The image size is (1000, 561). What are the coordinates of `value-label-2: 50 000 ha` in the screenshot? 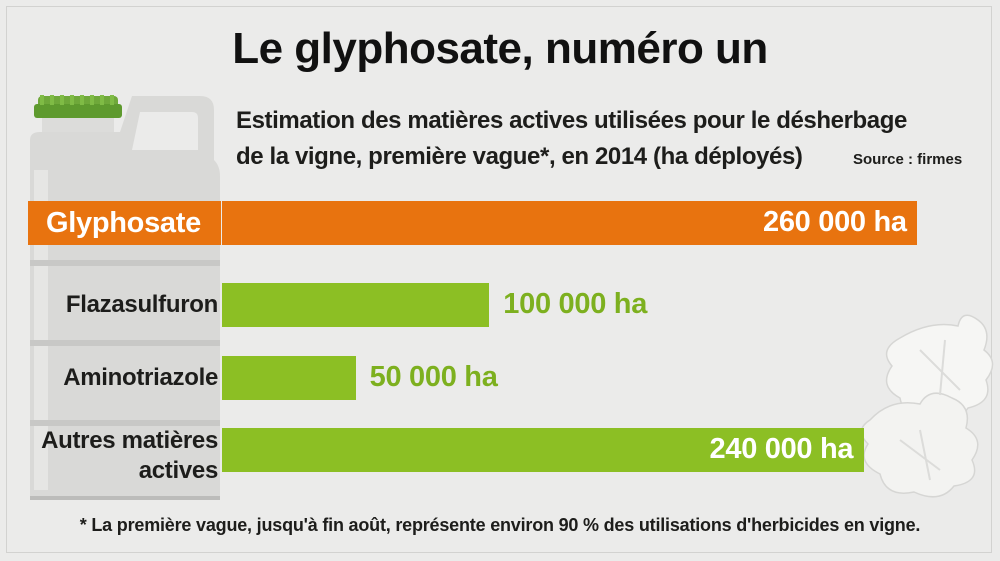 It's located at (433, 377).